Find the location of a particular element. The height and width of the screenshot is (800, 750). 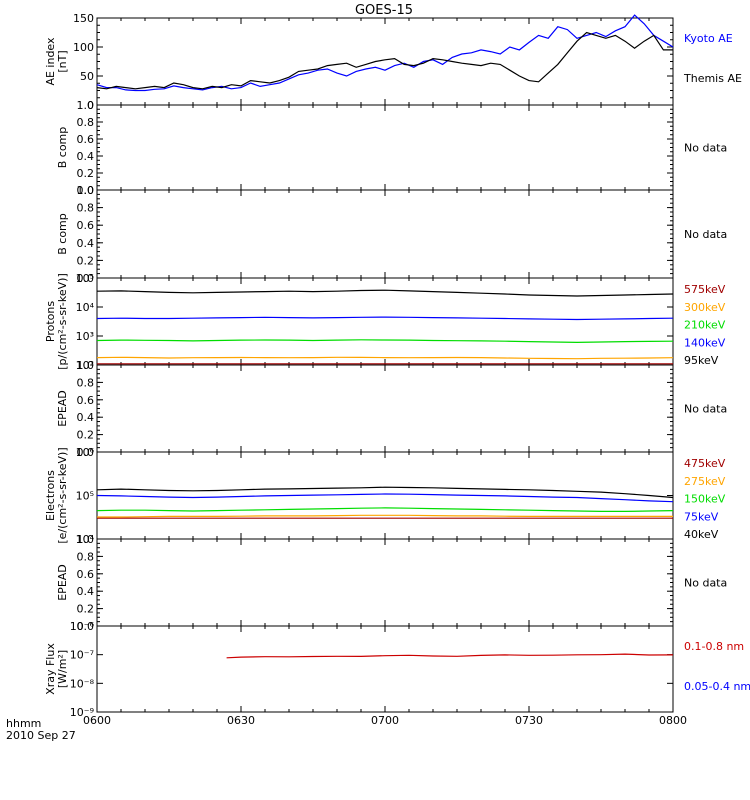

y-tick-label: 10⁻⁶ is located at coordinates (82, 626).